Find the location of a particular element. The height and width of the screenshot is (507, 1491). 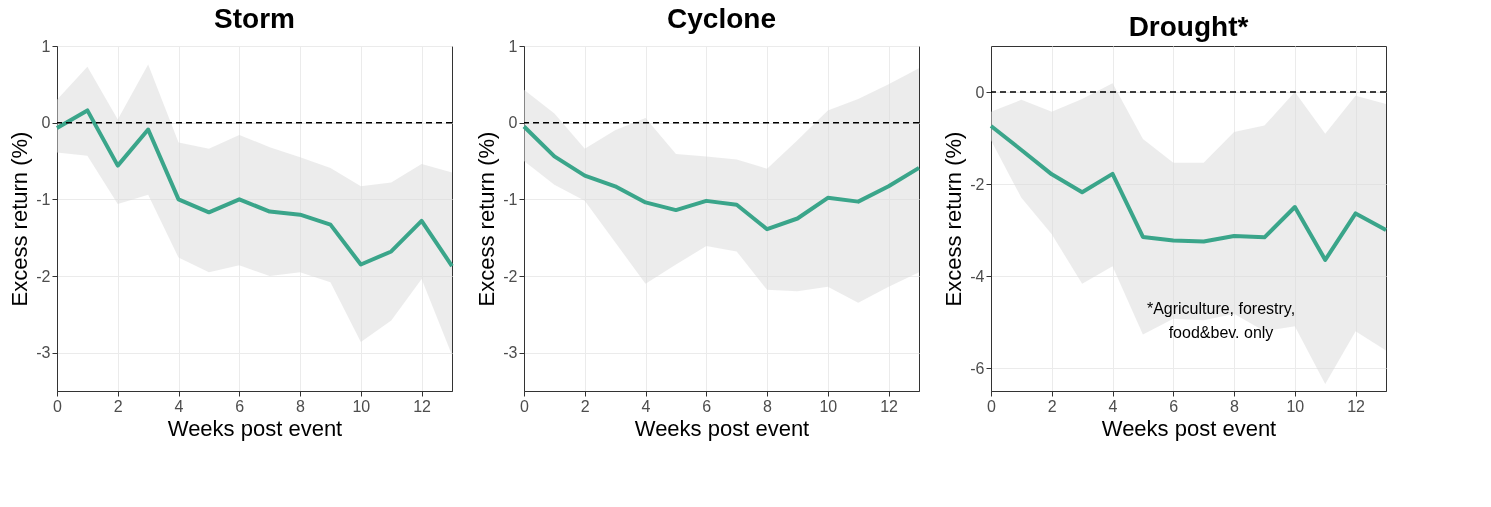

chart-title: Storm is located at coordinates (254, 18).